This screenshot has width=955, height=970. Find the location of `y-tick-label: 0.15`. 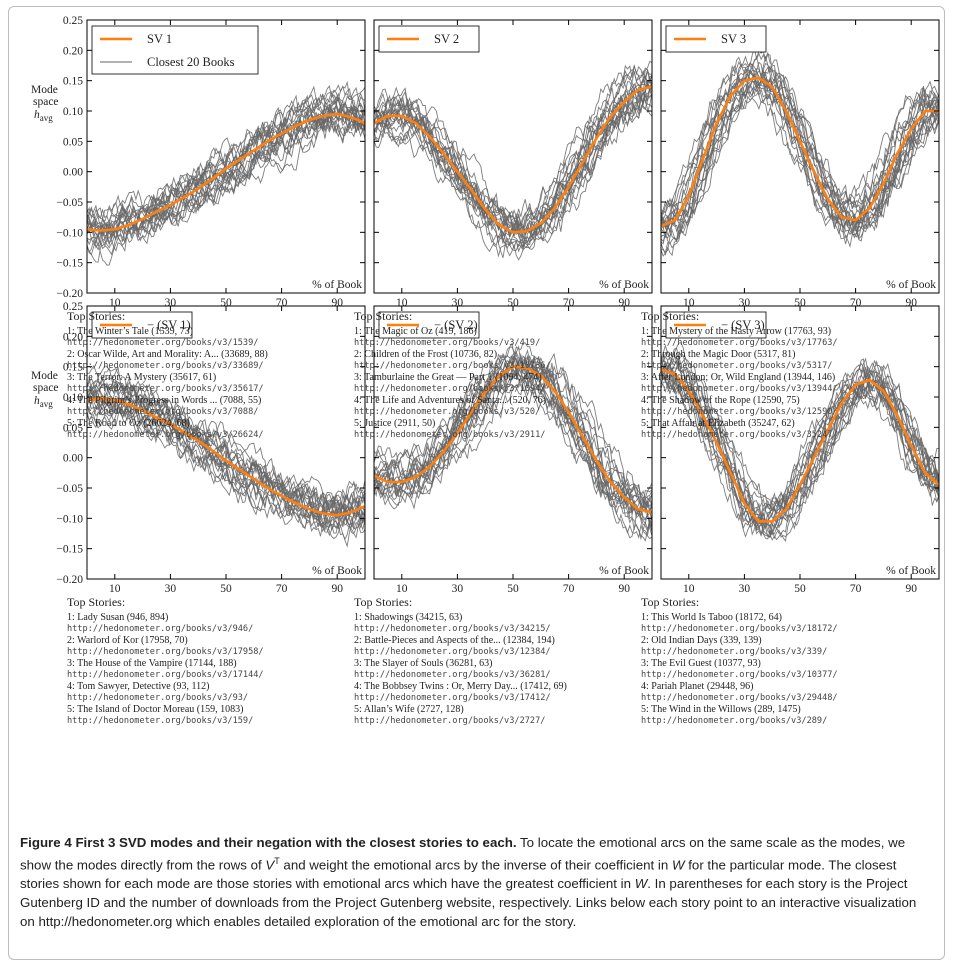

y-tick-label: 0.15 is located at coordinates (73, 82).